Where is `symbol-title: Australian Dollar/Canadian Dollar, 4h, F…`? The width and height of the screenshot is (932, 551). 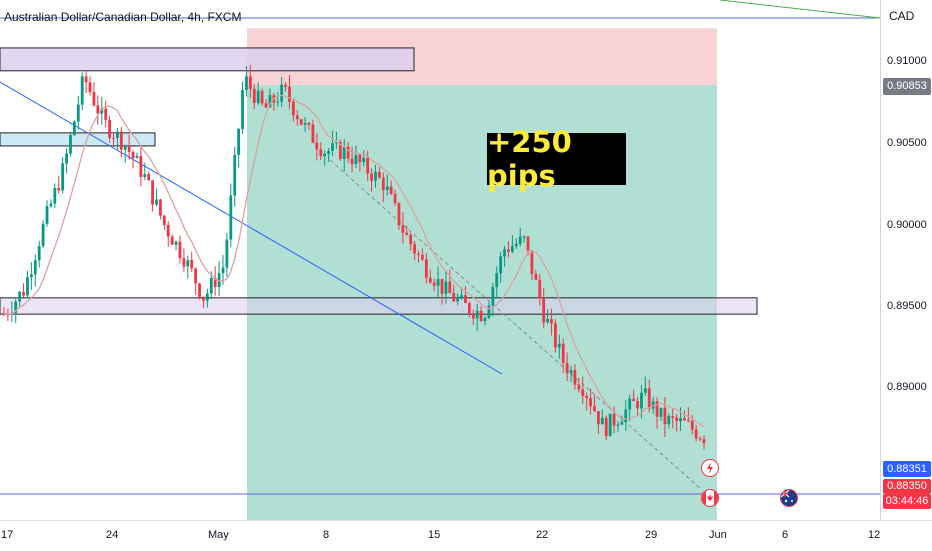 symbol-title: Australian Dollar/Canadian Dollar, 4h, F… is located at coordinates (123, 17).